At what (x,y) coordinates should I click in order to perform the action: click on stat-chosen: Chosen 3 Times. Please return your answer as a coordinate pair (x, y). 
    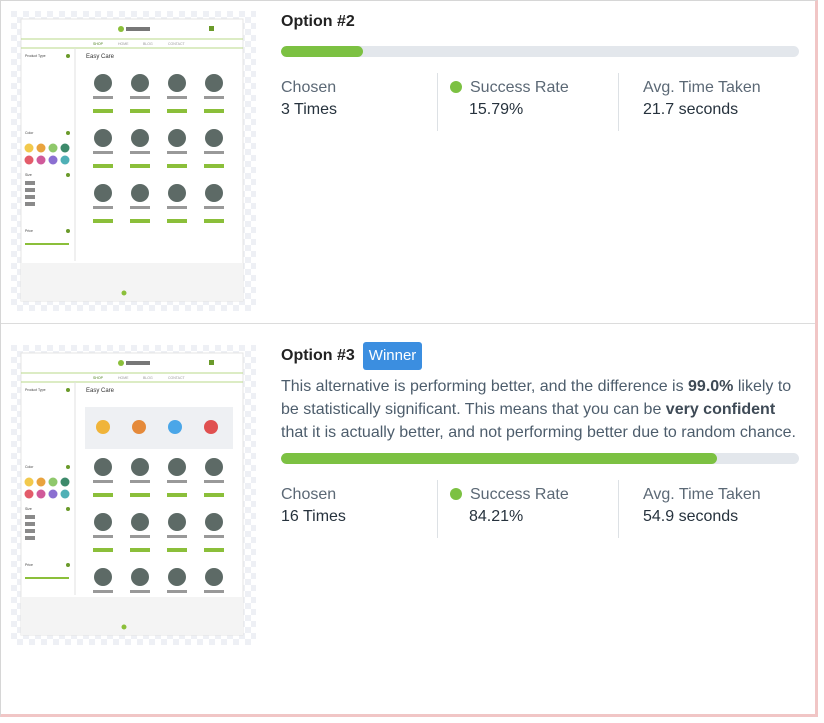
    Looking at the image, I should click on (359, 102).